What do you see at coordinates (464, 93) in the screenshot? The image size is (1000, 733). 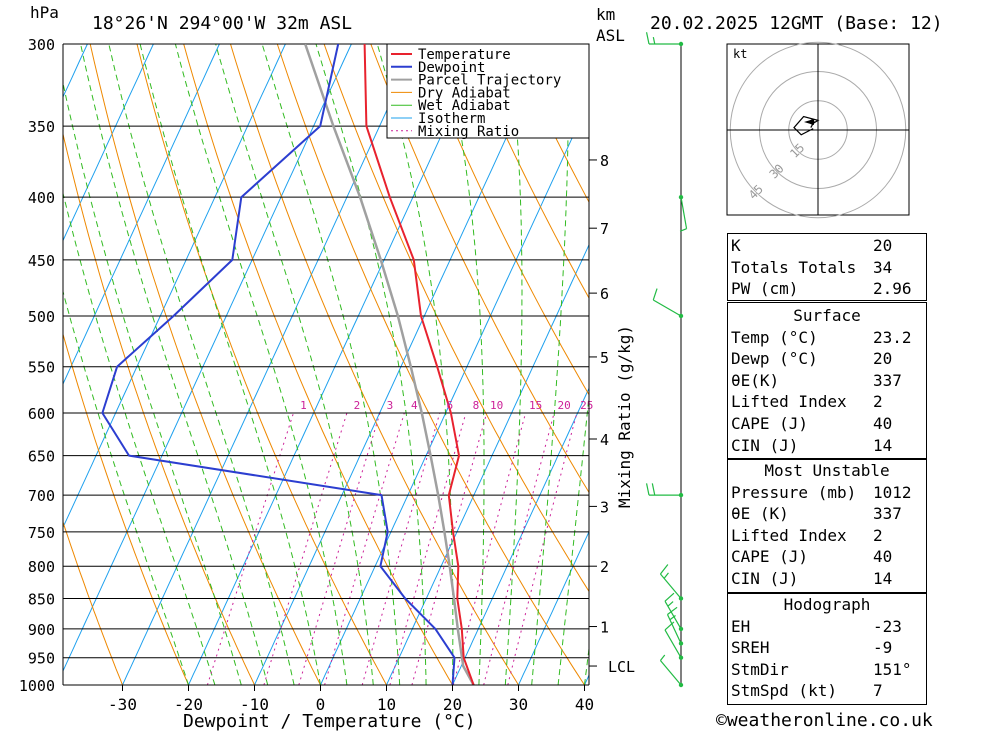 I see `legend-item: Dry Adiabat` at bounding box center [464, 93].